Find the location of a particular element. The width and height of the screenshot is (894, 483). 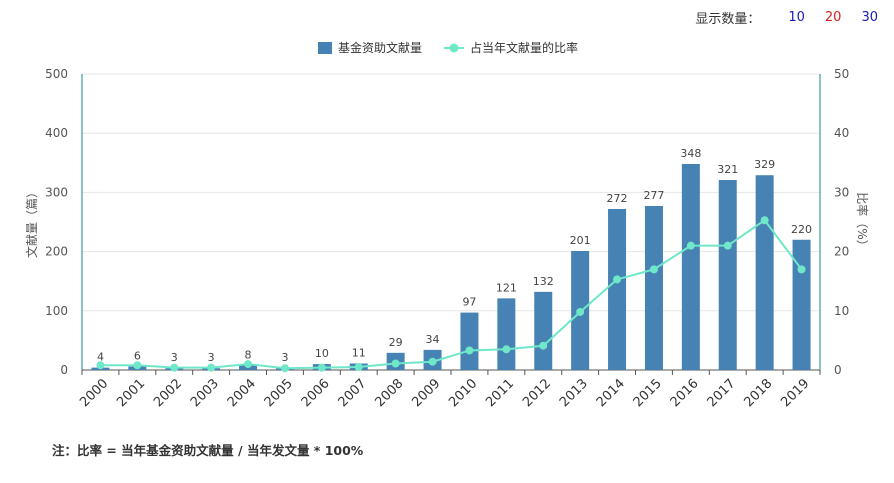

legend-bar-label: 基金资助文献量 is located at coordinates (380, 47).